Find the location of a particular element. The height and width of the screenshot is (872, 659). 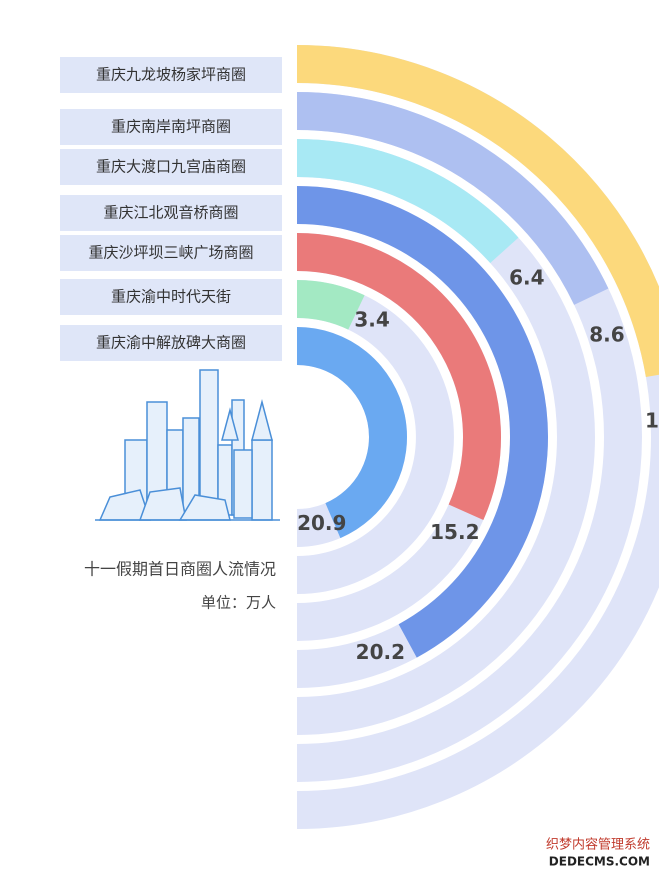

value-label: 3.4 is located at coordinates (371, 320).